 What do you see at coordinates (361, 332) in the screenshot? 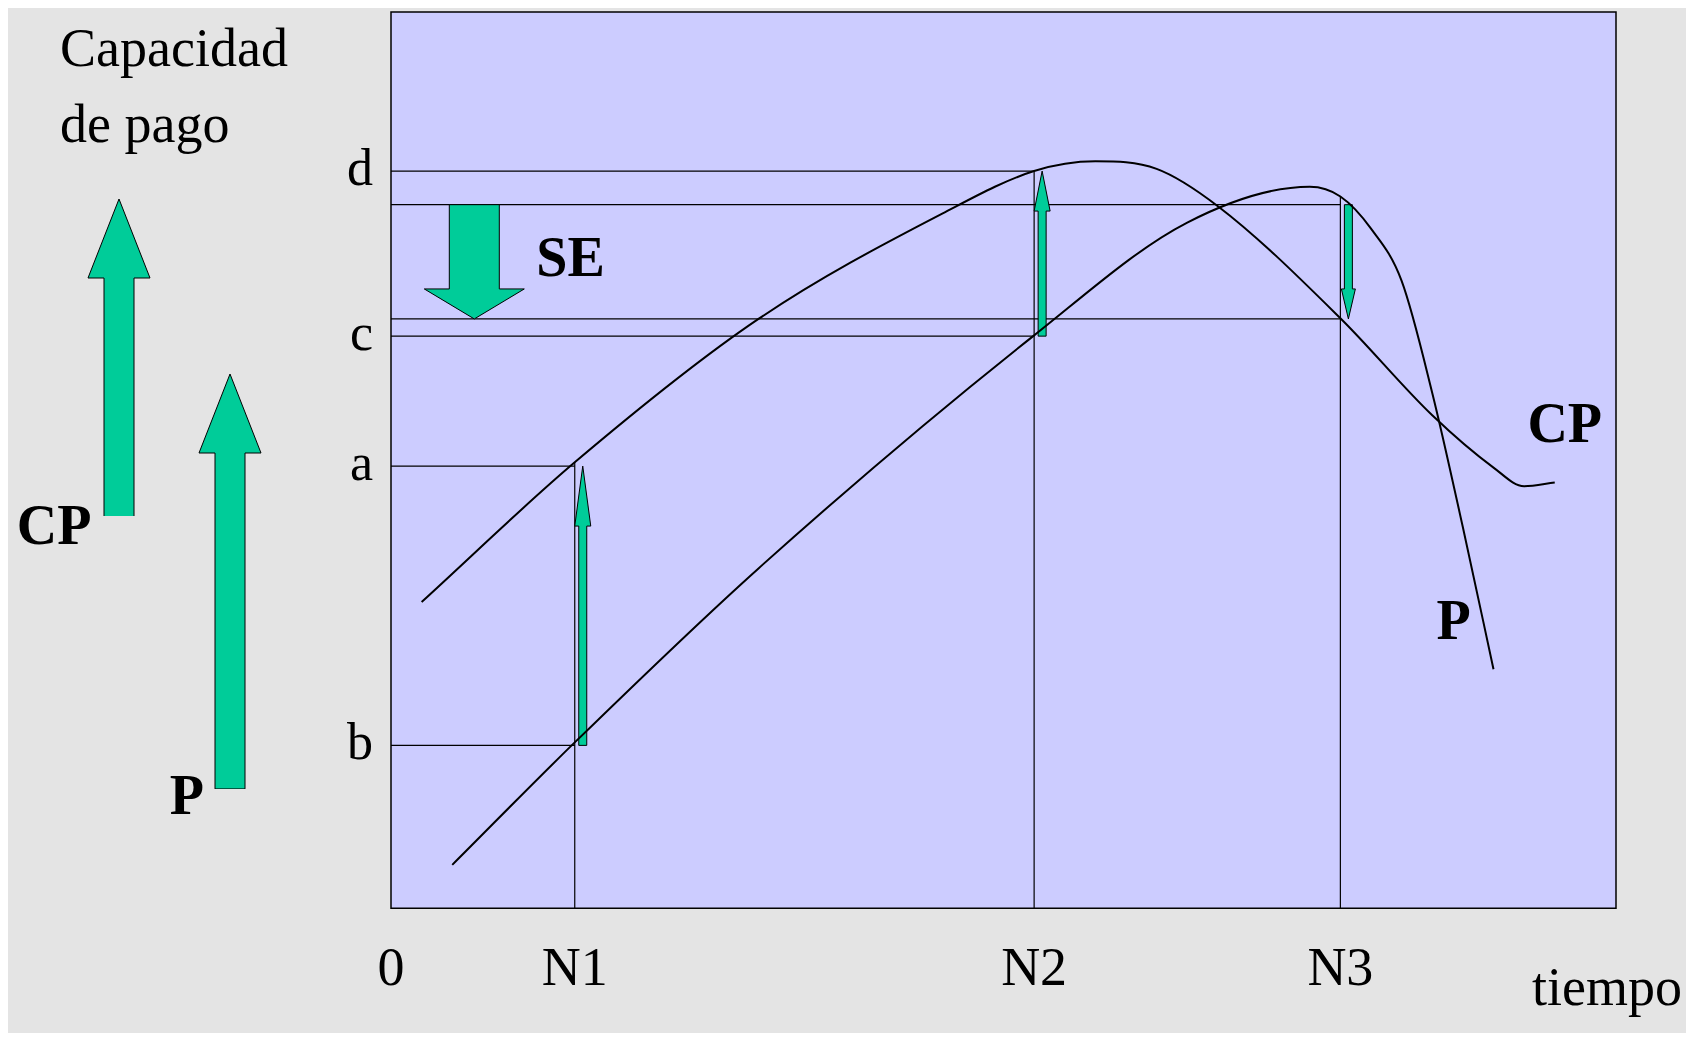
I see `ref-line-label: c` at bounding box center [361, 332].